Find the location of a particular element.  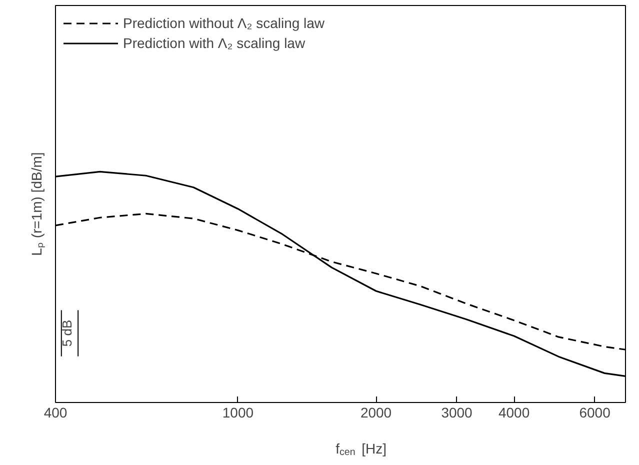

x-tick-label: 1000 is located at coordinates (238, 412).